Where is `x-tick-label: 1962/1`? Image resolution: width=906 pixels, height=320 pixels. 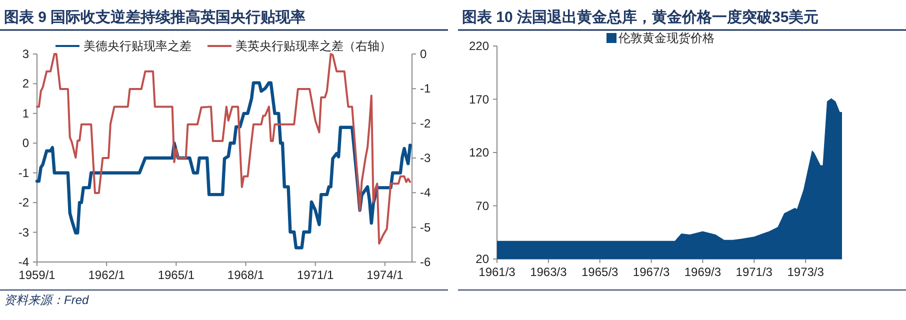 x-tick-label: 1962/1 is located at coordinates (107, 275).